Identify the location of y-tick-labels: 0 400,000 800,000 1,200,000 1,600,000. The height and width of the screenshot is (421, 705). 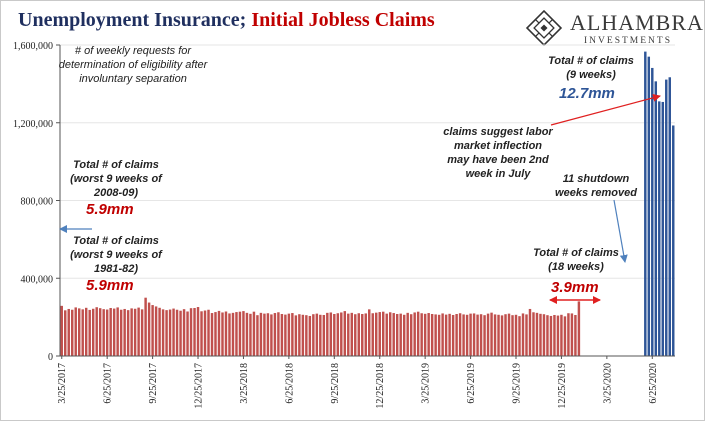
(33, 202).